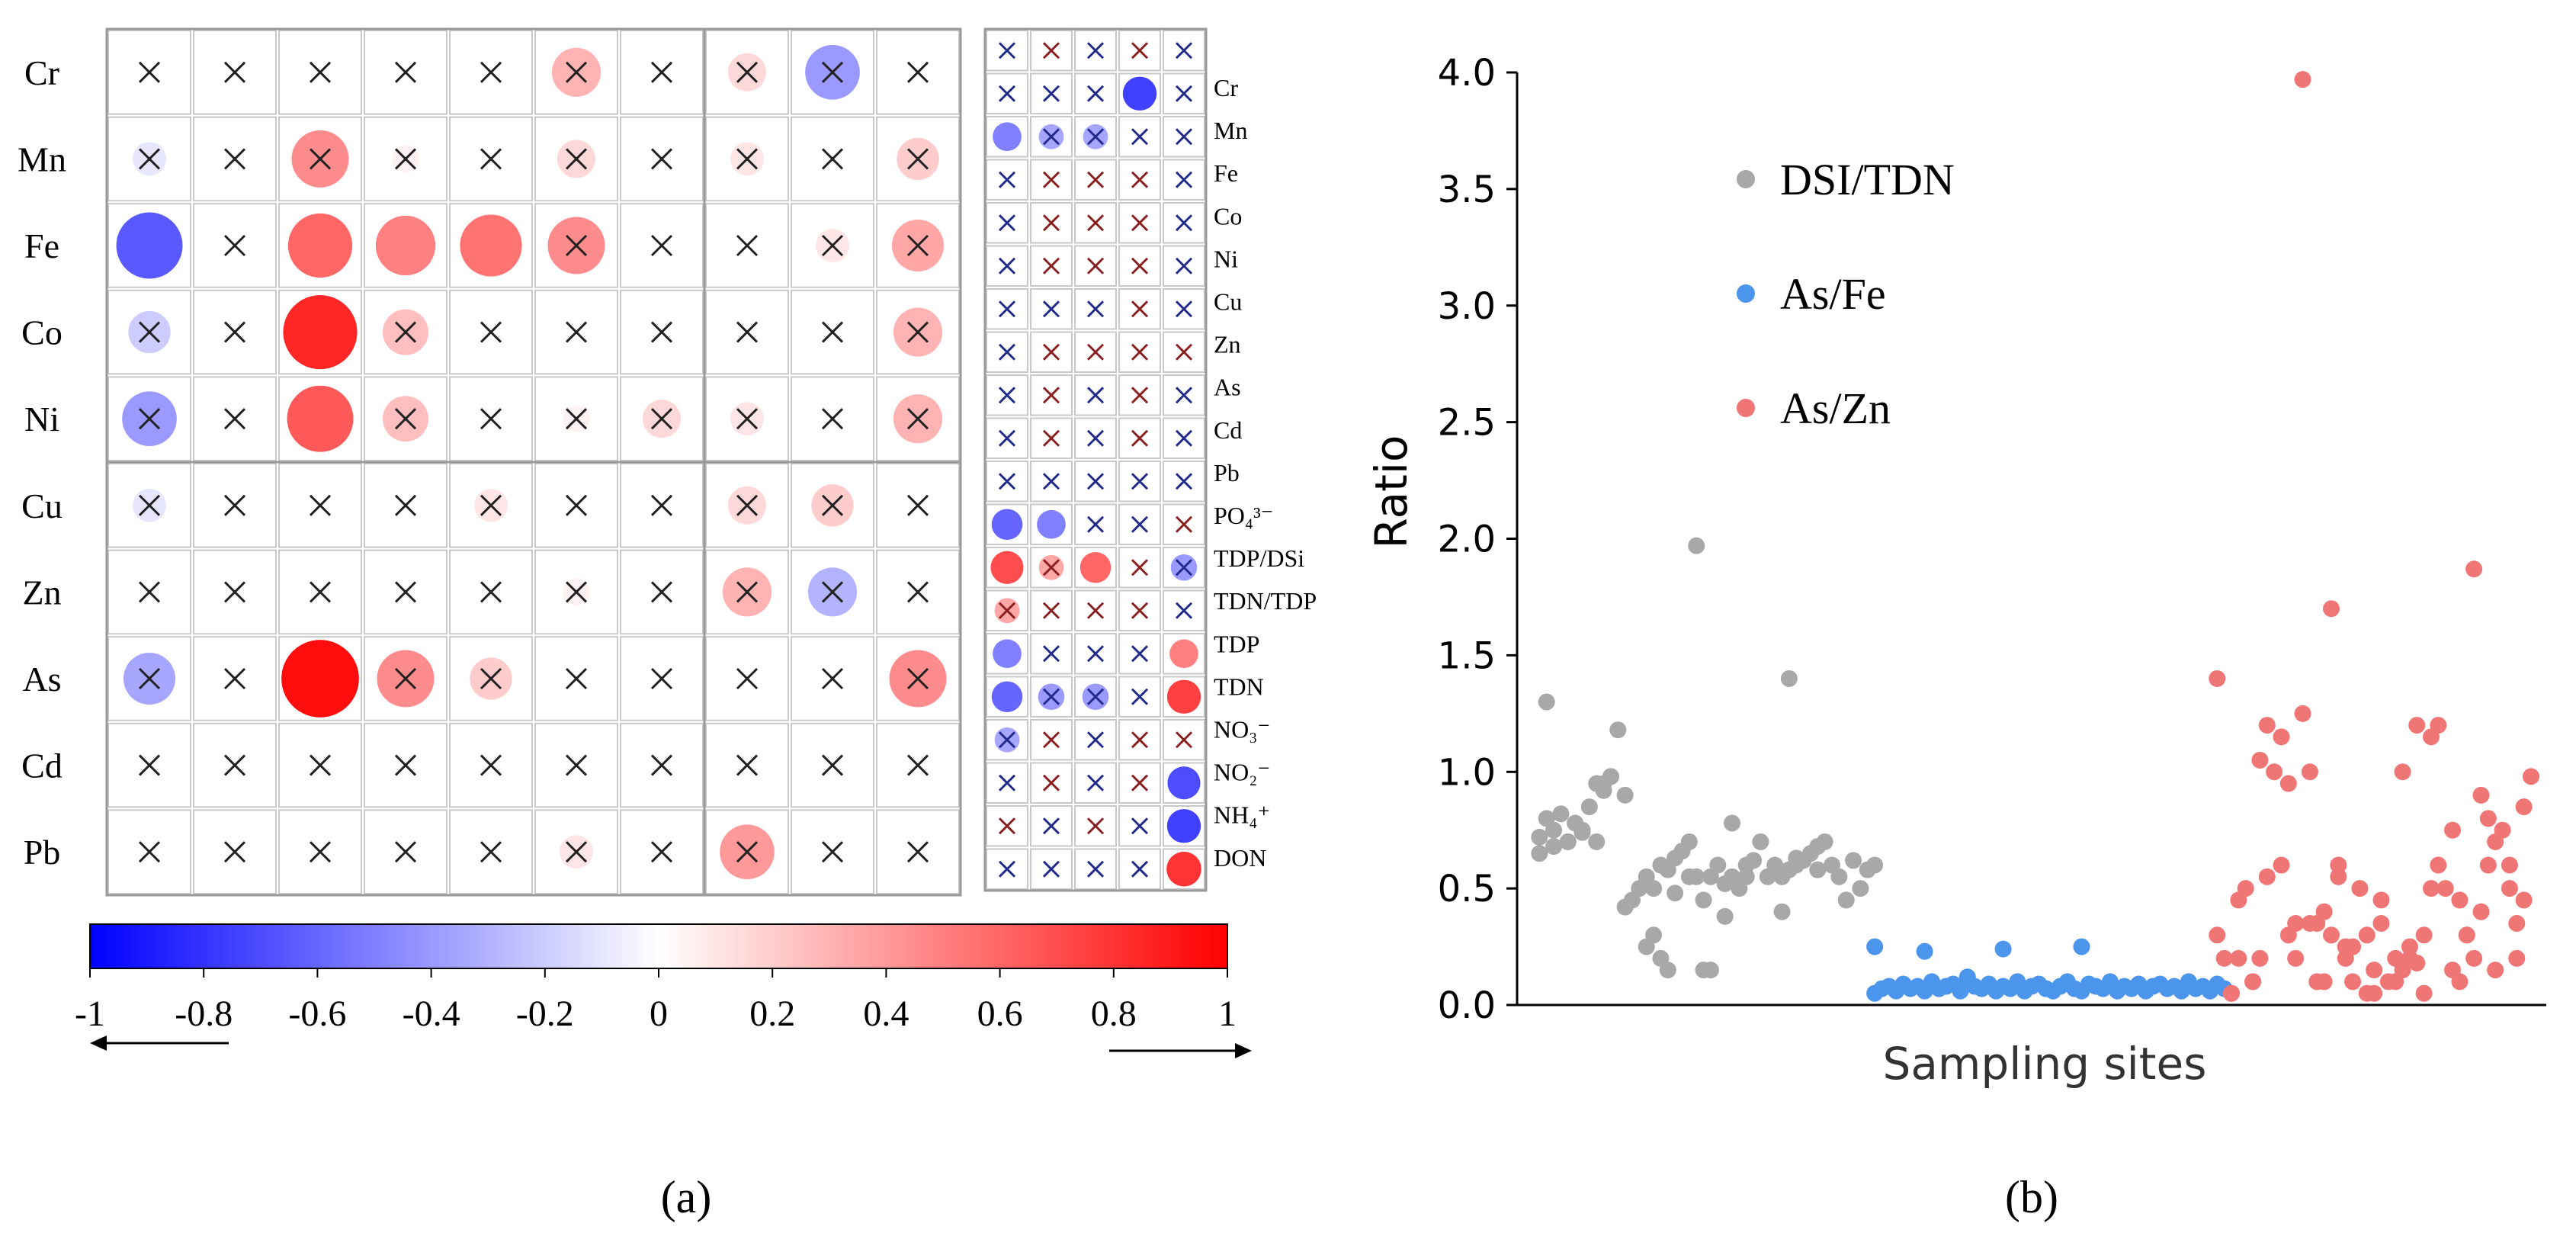  What do you see at coordinates (1243, 1050) in the screenshot?
I see `positive-arrow-head` at bounding box center [1243, 1050].